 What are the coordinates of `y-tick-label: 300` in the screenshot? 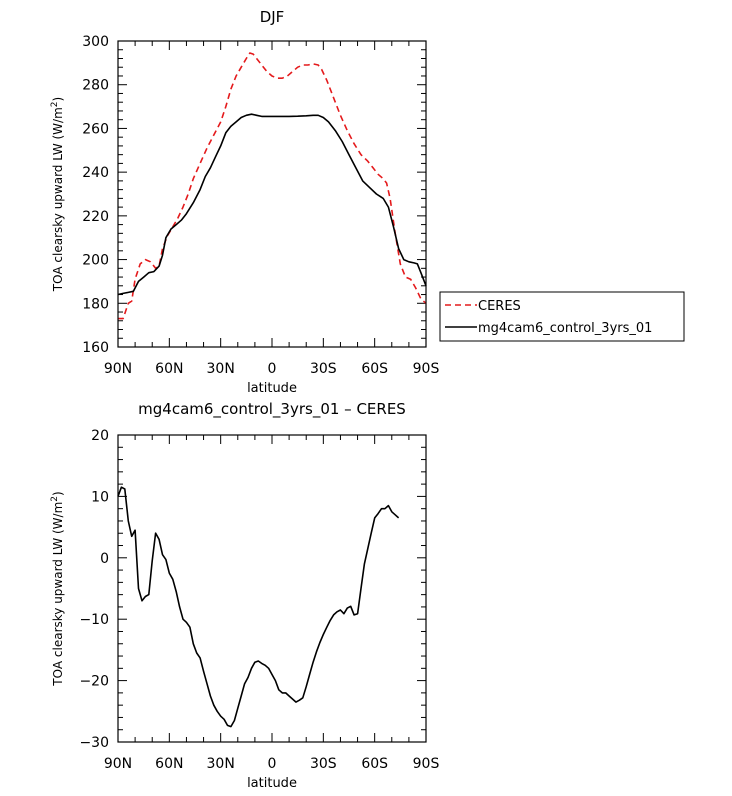 It's located at (95, 42).